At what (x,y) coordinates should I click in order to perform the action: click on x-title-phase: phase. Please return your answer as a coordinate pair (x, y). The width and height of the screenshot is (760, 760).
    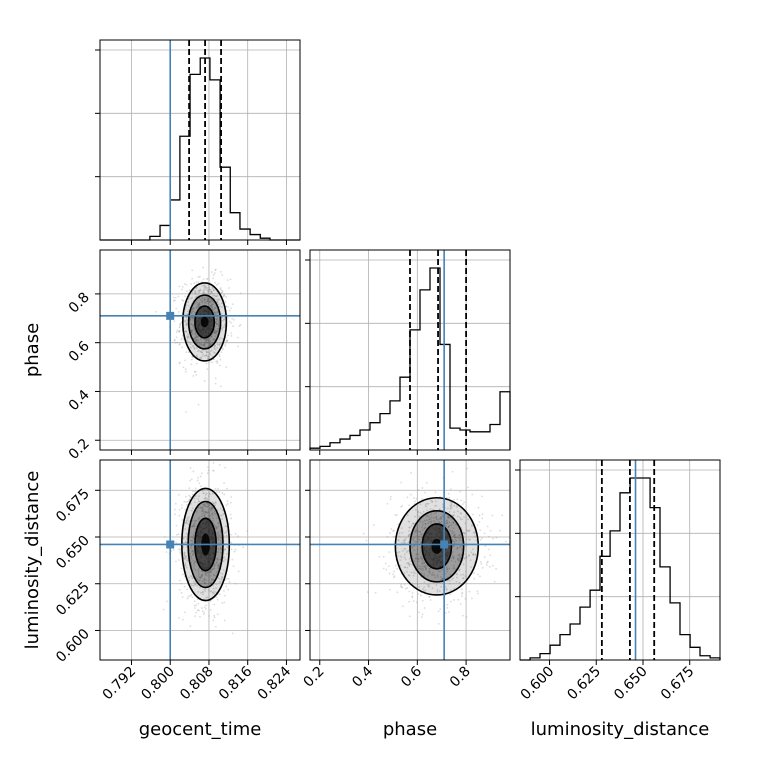
    Looking at the image, I should click on (410, 729).